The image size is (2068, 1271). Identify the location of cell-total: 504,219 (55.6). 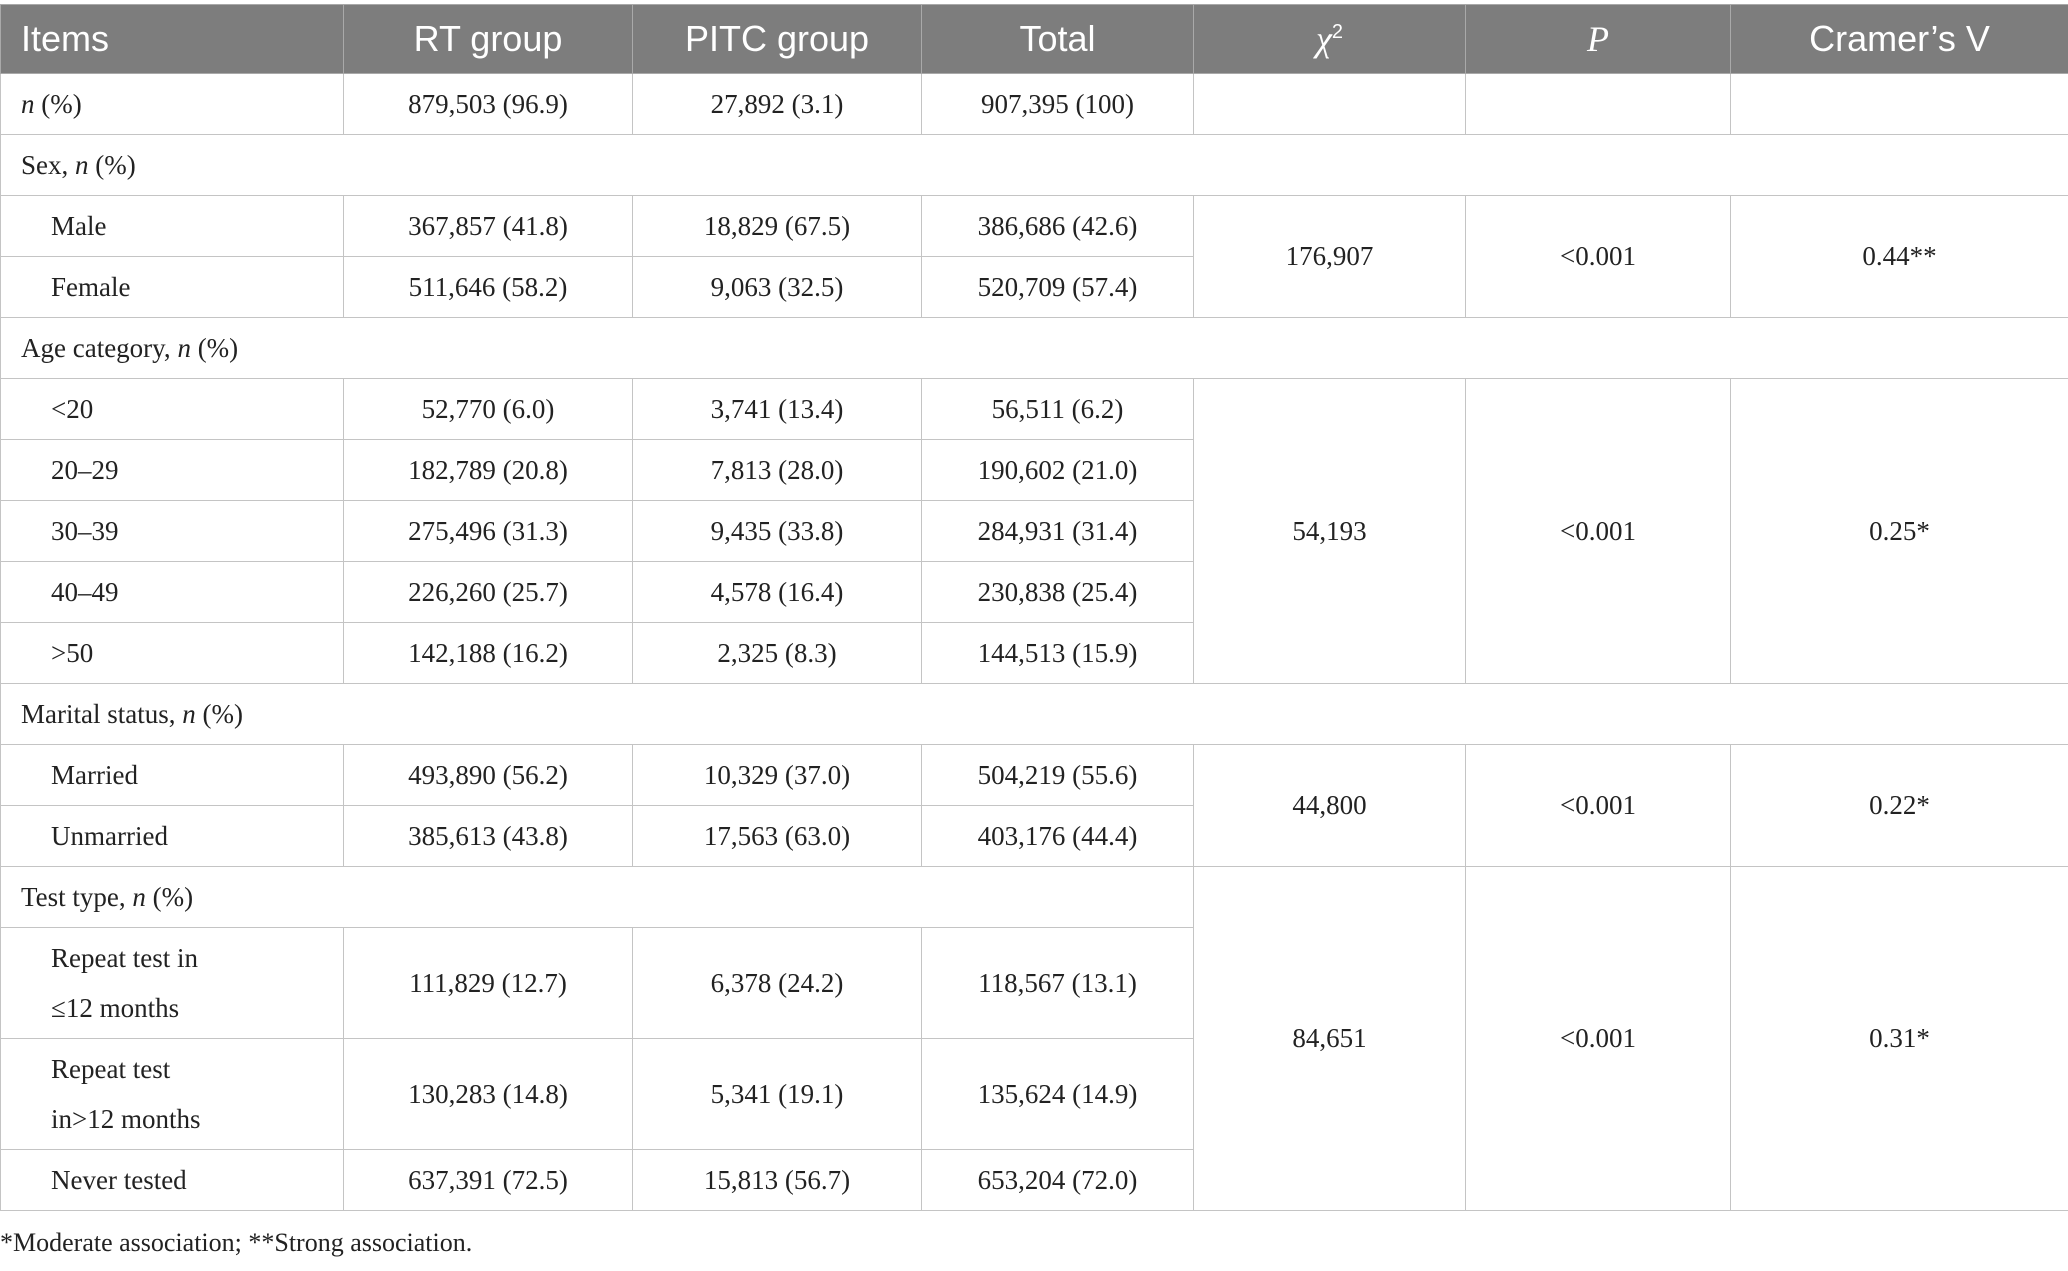
(1057, 775).